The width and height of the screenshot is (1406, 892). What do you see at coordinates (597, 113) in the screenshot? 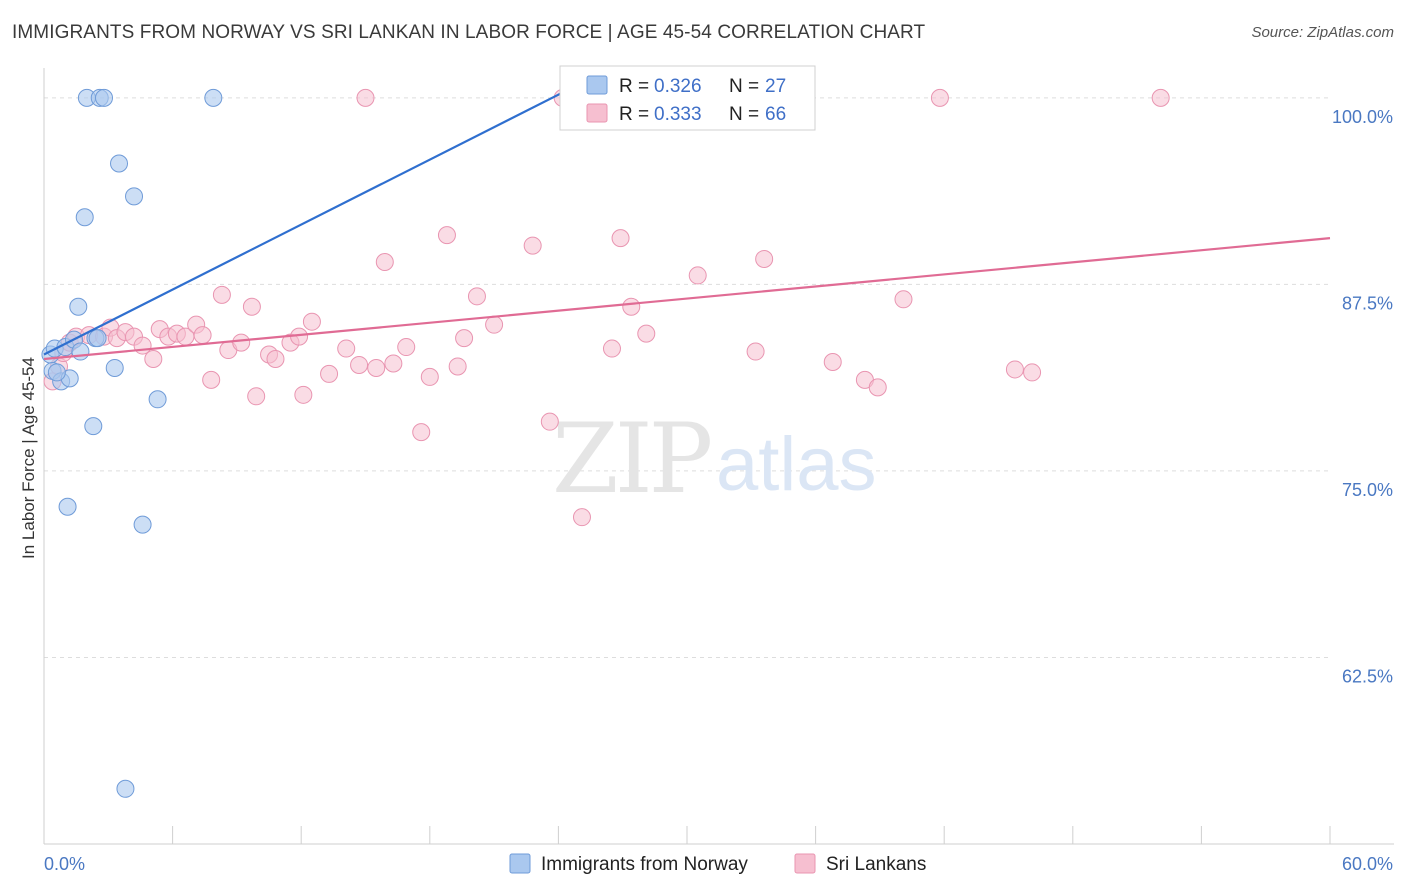
I see `srilanka-legend-swatch` at bounding box center [597, 113].